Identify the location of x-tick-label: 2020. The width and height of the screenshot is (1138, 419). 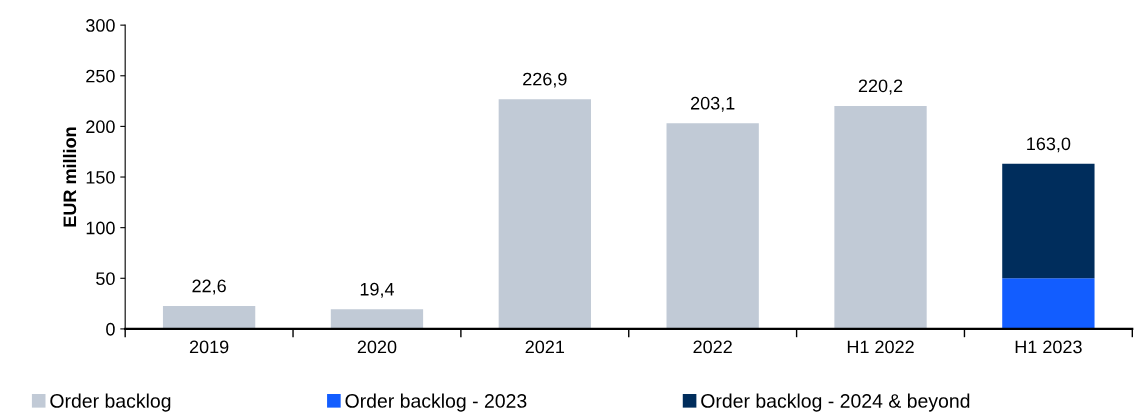
(377, 347).